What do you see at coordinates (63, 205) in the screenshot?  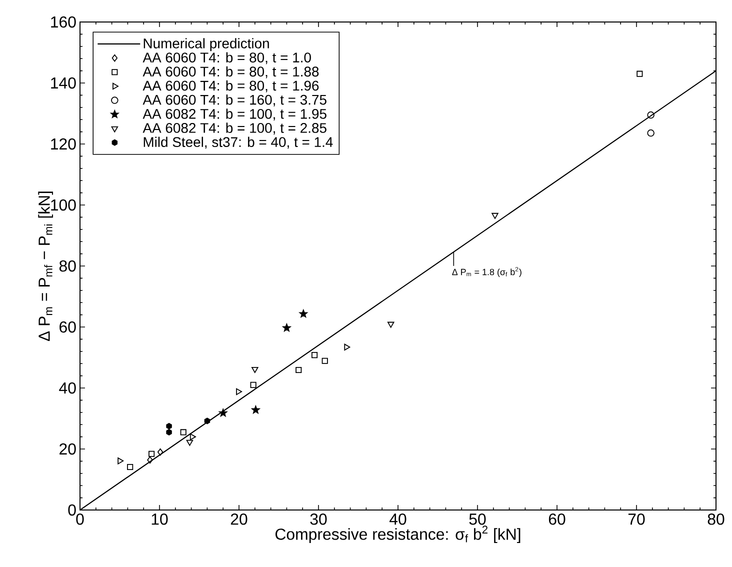 I see `y-tick-label: 100` at bounding box center [63, 205].